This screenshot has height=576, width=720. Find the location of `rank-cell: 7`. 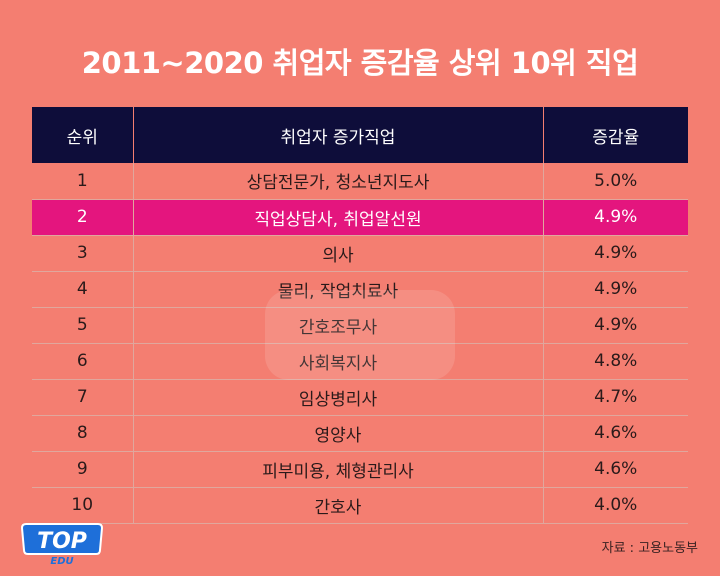

rank-cell: 7 is located at coordinates (82, 397).